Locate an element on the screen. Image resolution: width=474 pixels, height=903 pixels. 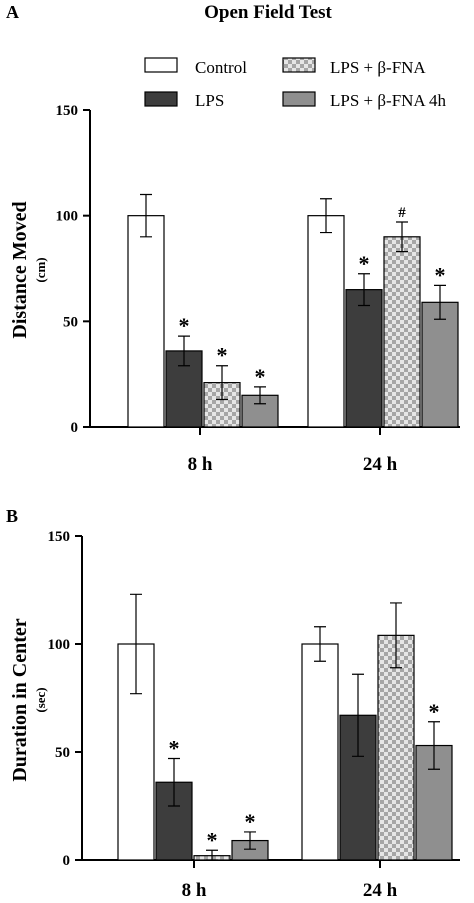
panel-b-letter: B is located at coordinates (12, 516).